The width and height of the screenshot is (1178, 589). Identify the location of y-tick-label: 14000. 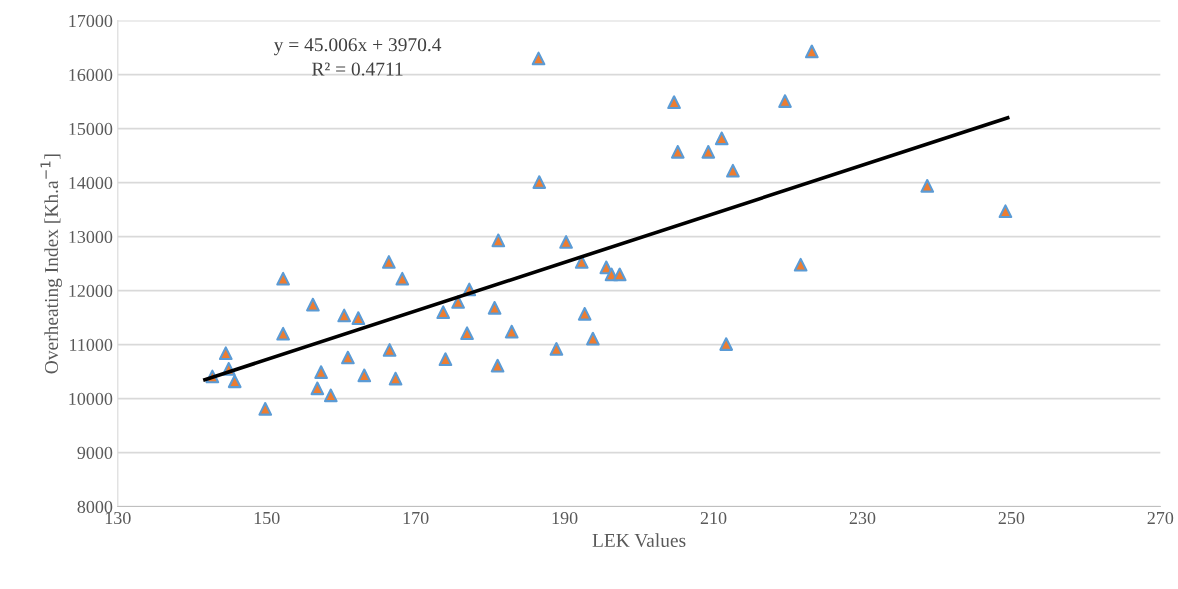
(91, 183).